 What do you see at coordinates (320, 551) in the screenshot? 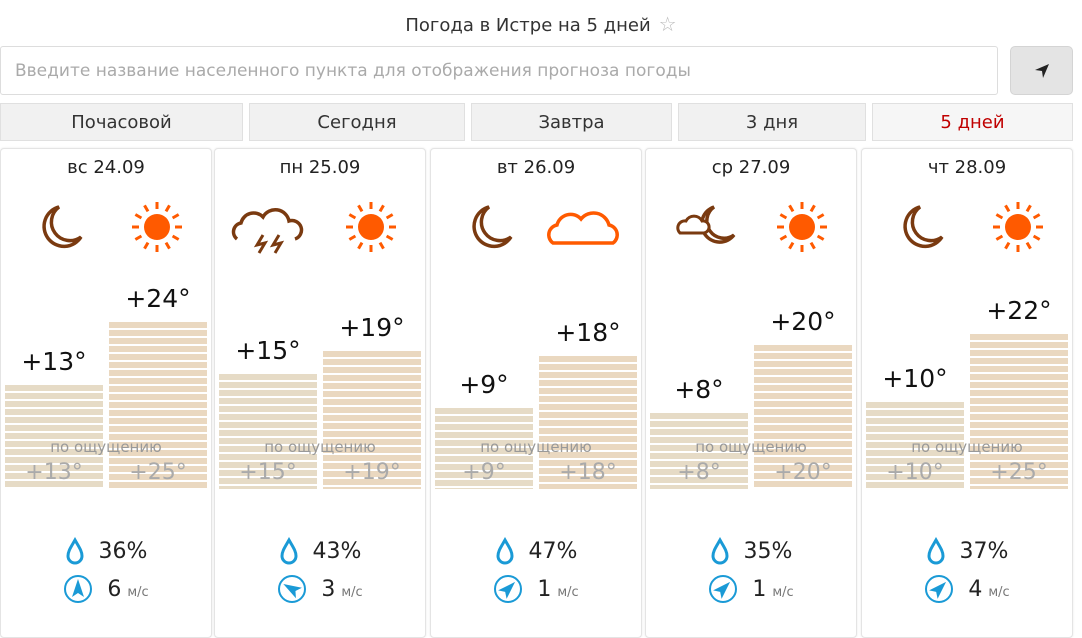
I see `humidity: 43%` at bounding box center [320, 551].